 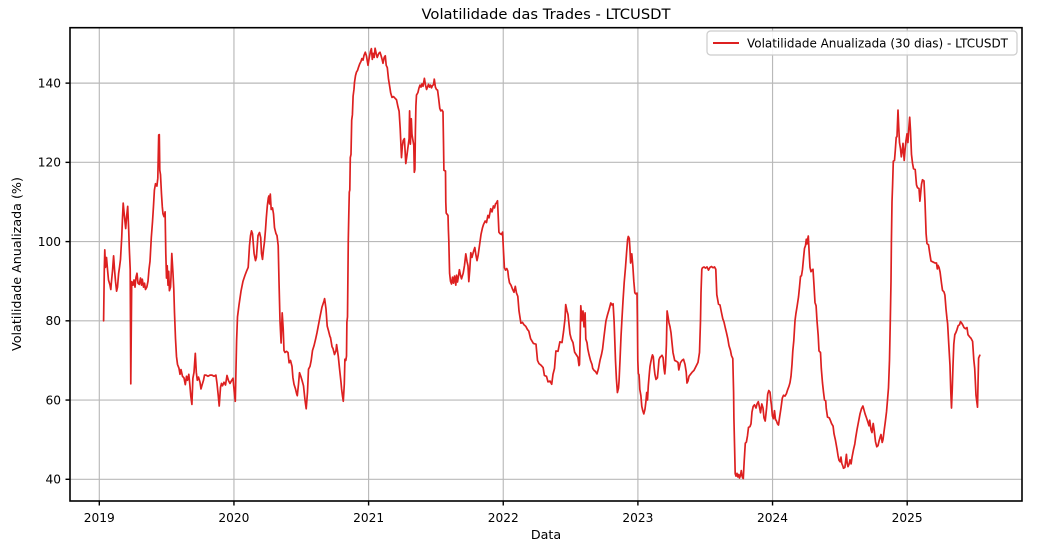 What do you see at coordinates (49, 242) in the screenshot?
I see `y-tick-label-100: 100` at bounding box center [49, 242].